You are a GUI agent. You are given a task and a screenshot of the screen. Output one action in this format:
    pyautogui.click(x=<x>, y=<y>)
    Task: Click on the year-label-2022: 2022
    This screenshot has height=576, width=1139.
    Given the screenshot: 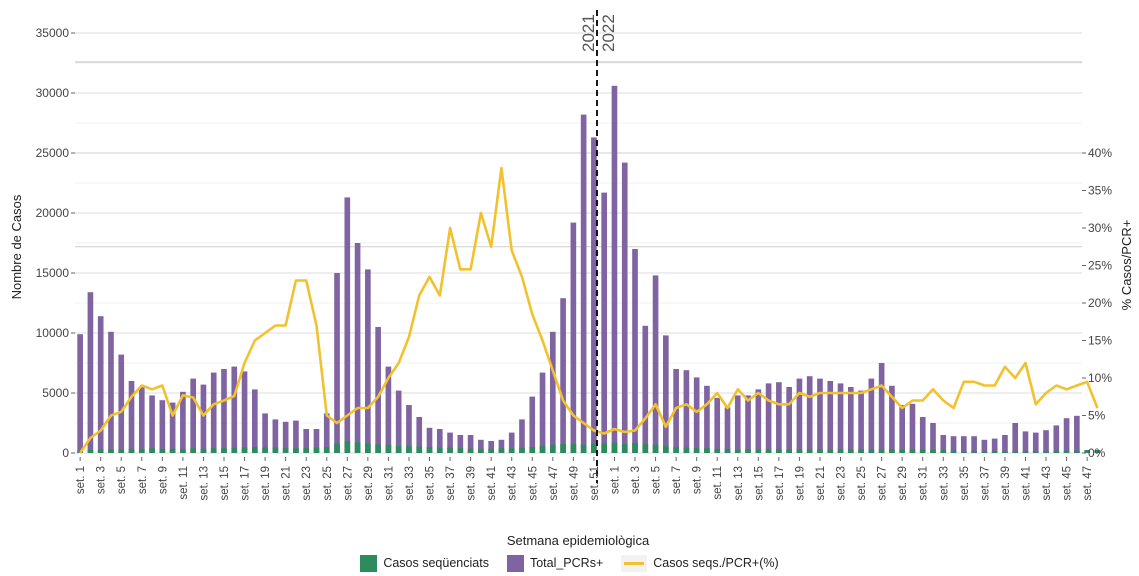 What is the action you would take?
    pyautogui.click(x=608, y=33)
    